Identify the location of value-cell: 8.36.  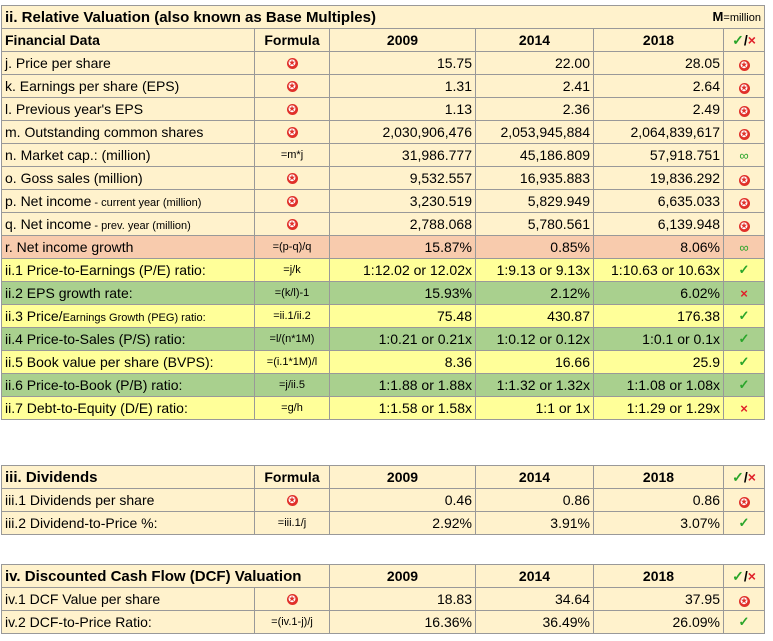
(402, 362).